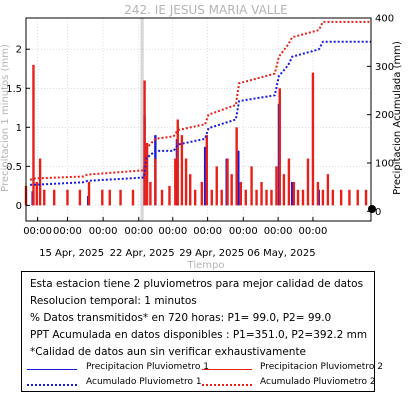 The image size is (408, 404). What do you see at coordinates (378, 212) in the screenshot?
I see `y-tick-label-right: 0` at bounding box center [378, 212].